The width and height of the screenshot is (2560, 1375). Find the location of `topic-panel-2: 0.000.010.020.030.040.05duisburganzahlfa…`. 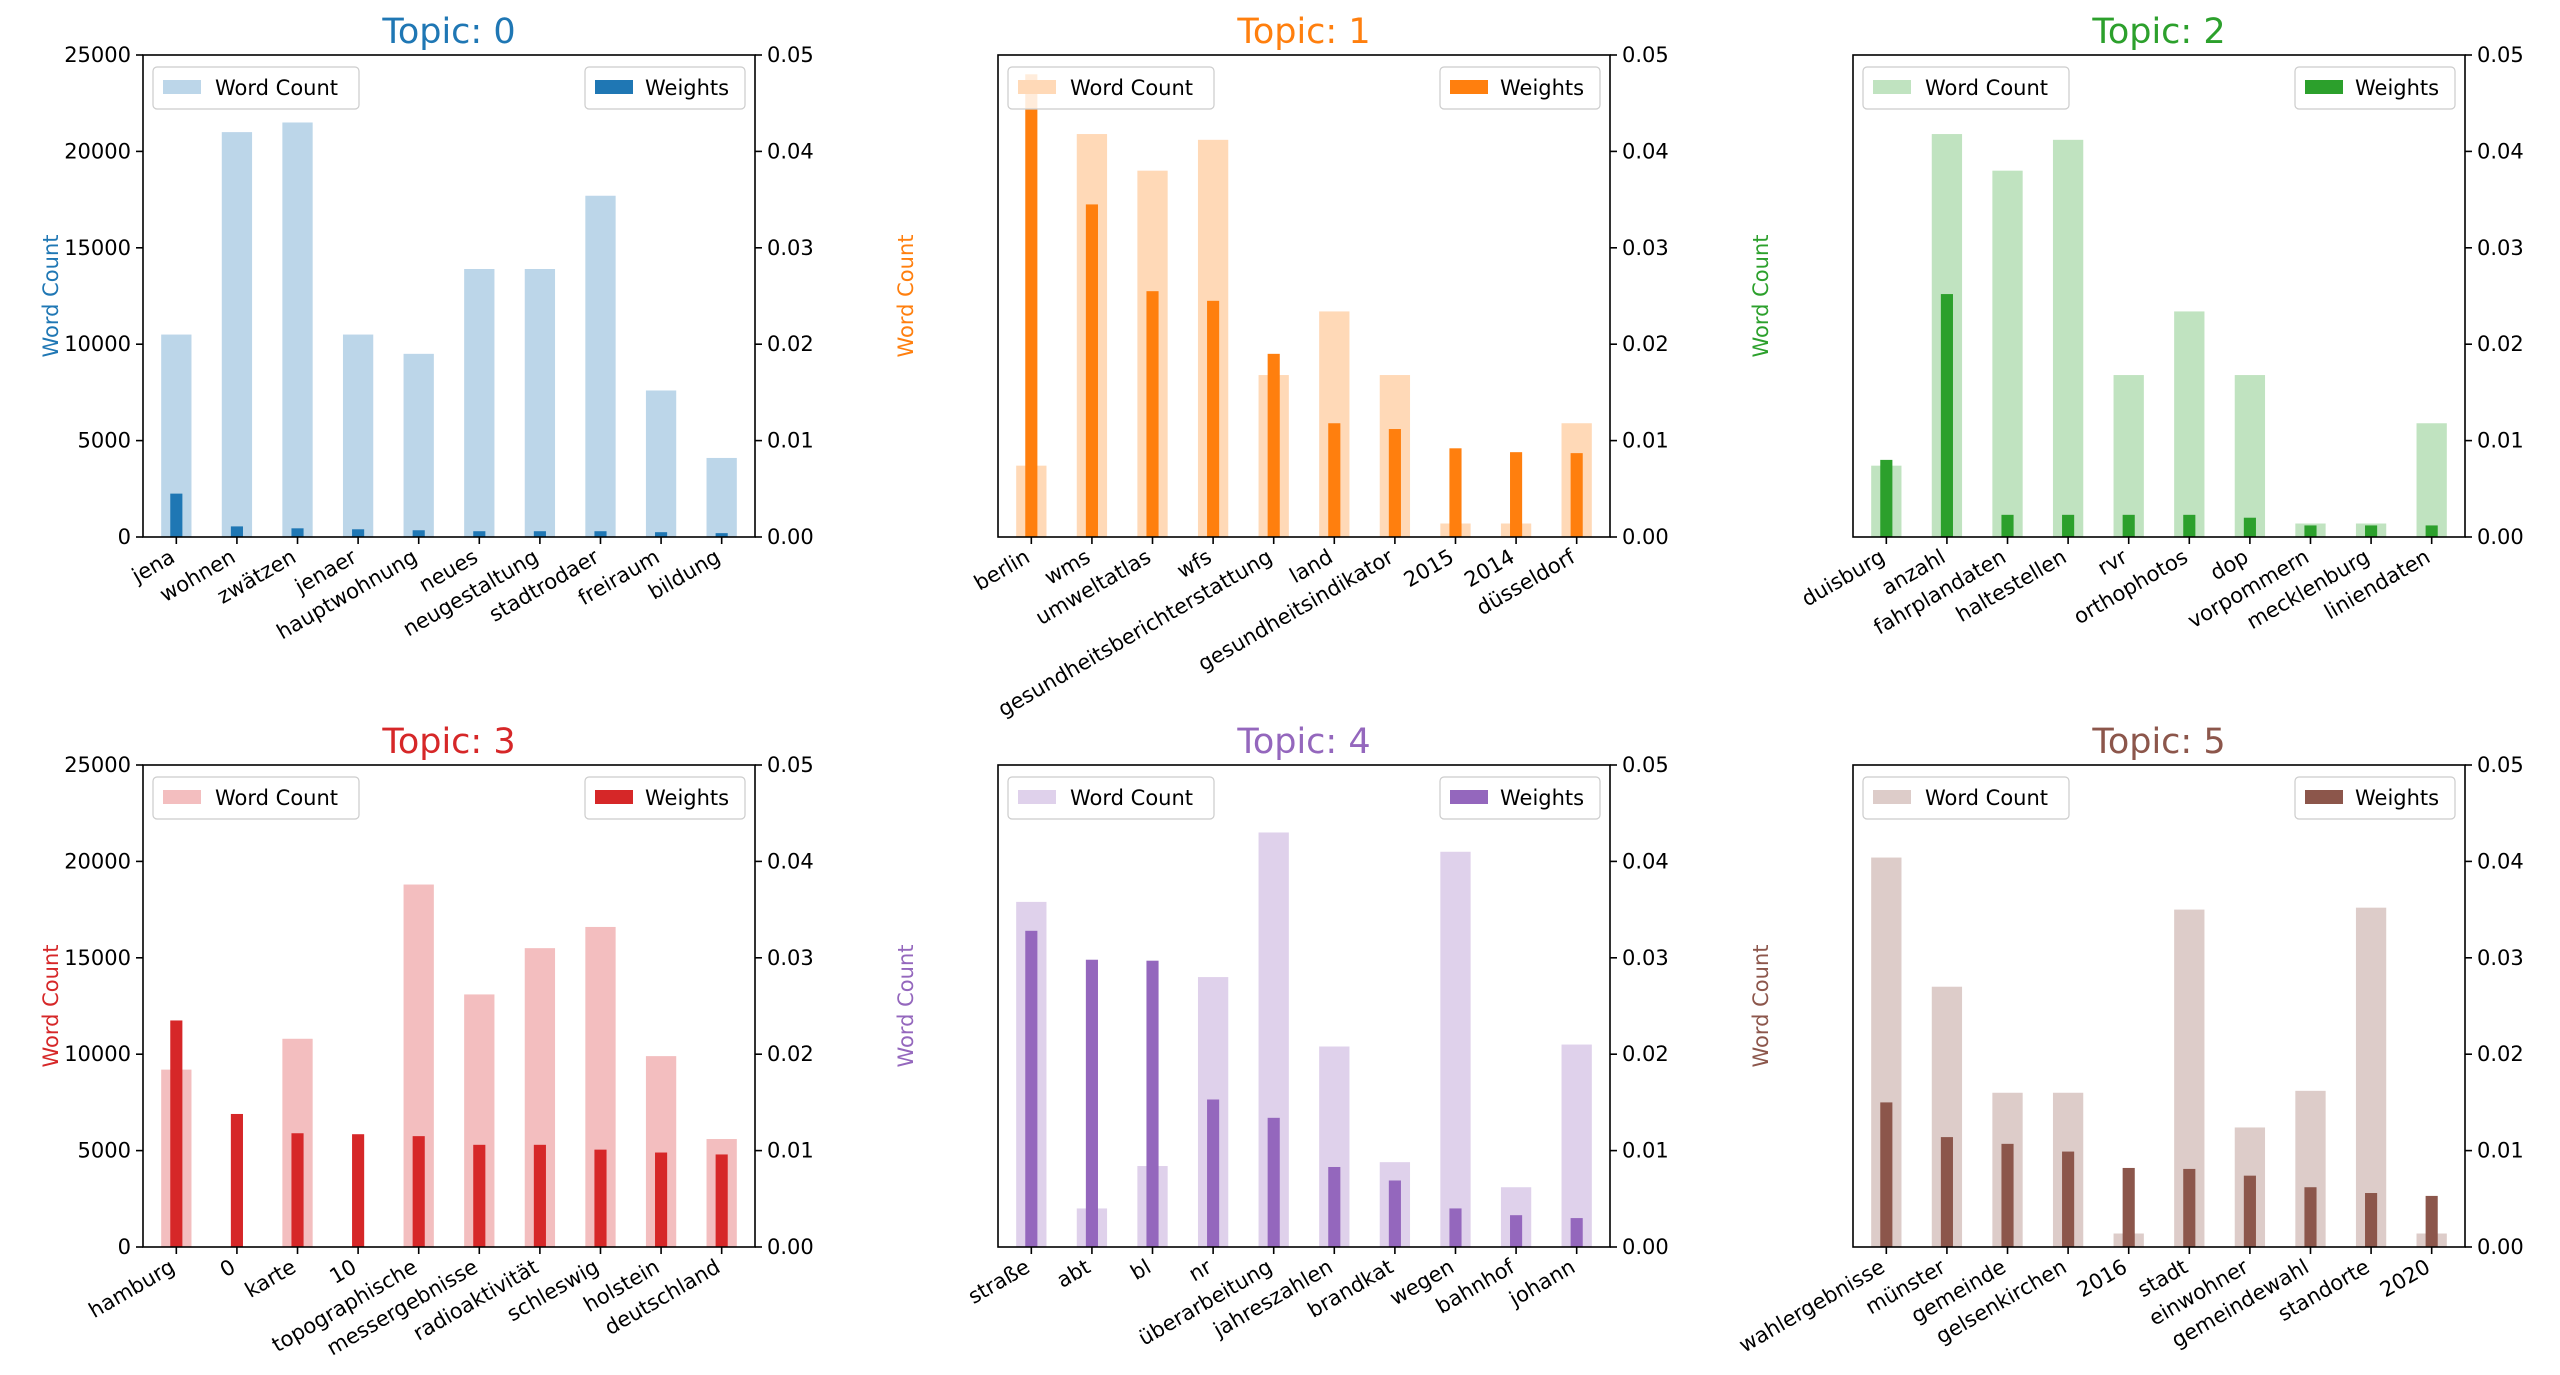

topic-panel-2: 0.000.010.020.030.040.05duisburganzahlfa… is located at coordinates (2136, 325).